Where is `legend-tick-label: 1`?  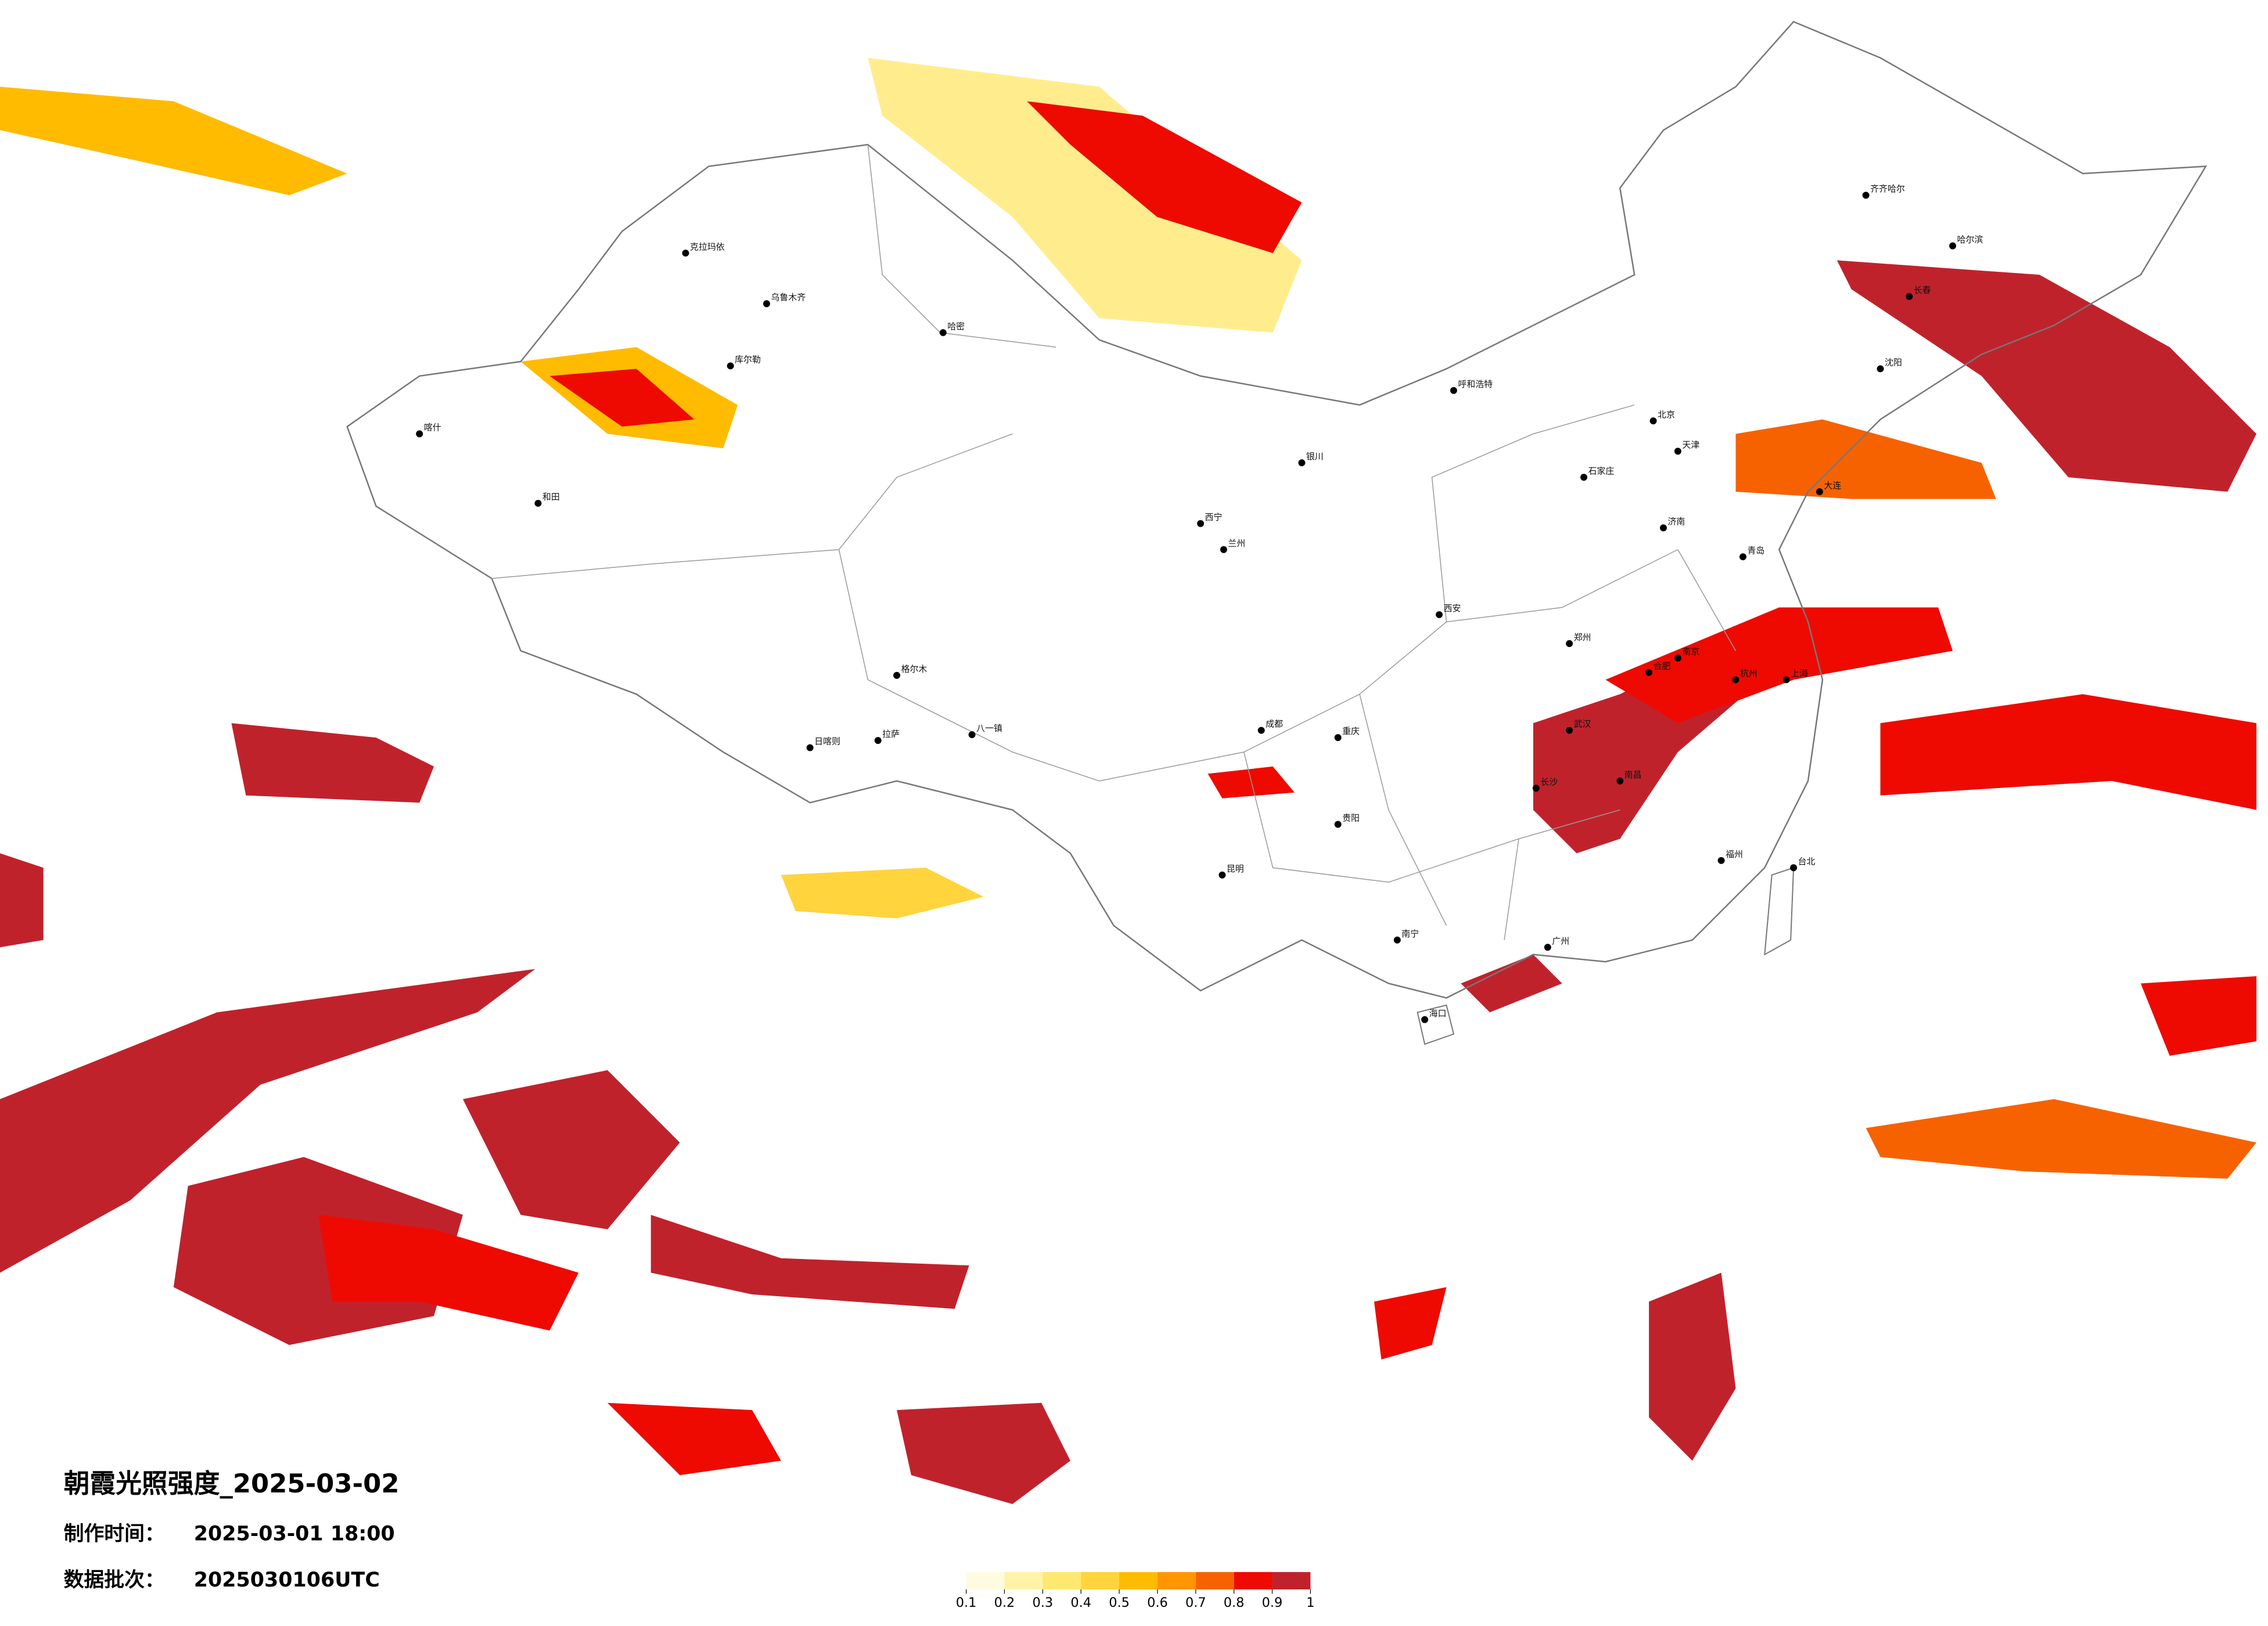 legend-tick-label: 1 is located at coordinates (1310, 1602).